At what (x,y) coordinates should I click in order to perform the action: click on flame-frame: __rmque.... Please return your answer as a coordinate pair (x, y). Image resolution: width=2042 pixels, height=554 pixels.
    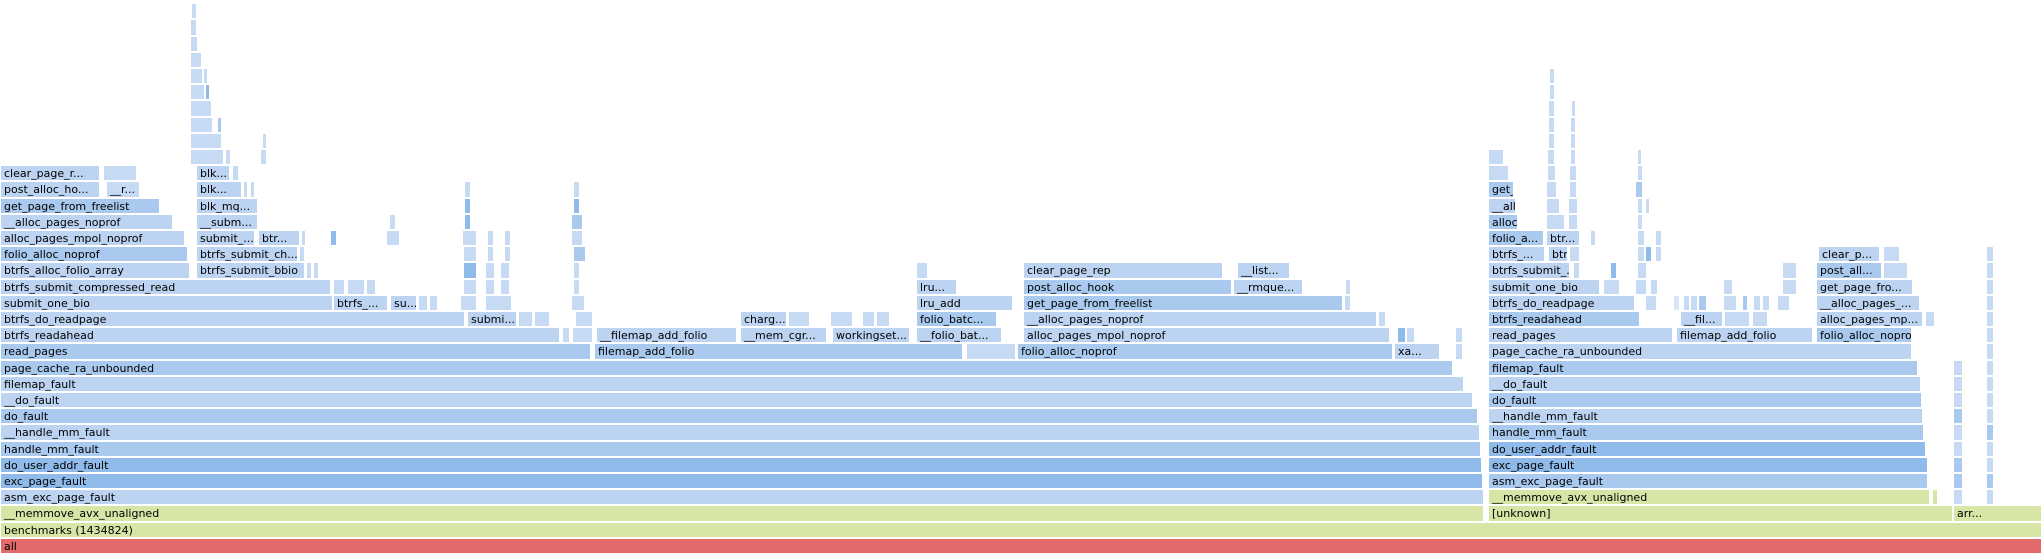
    Looking at the image, I should click on (1268, 286).